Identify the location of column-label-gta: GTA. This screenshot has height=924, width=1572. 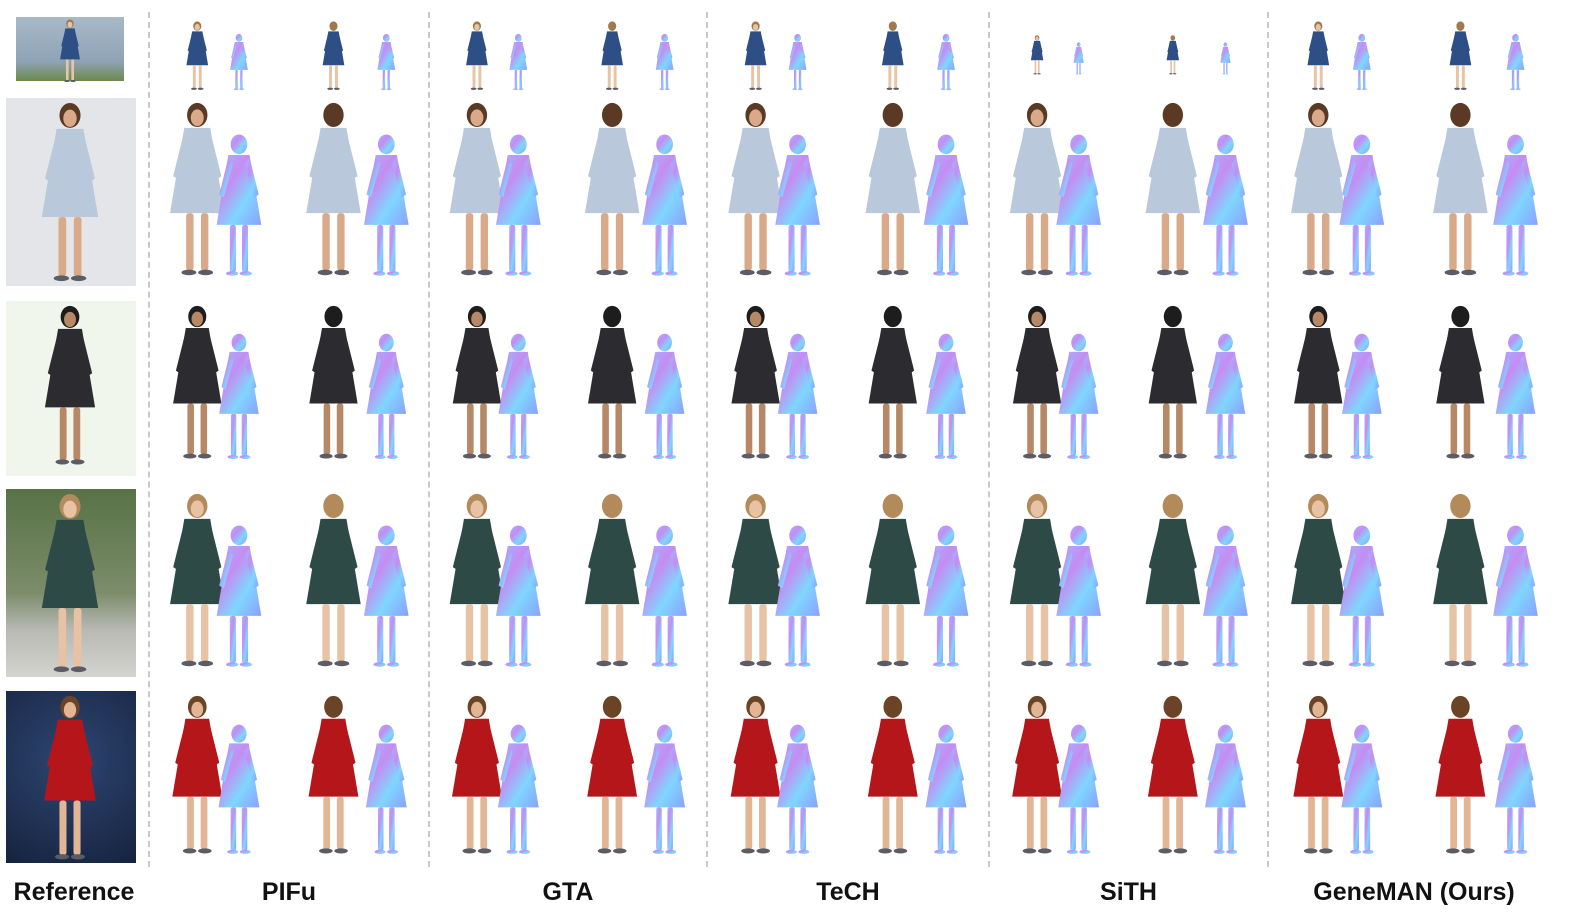
(568, 892).